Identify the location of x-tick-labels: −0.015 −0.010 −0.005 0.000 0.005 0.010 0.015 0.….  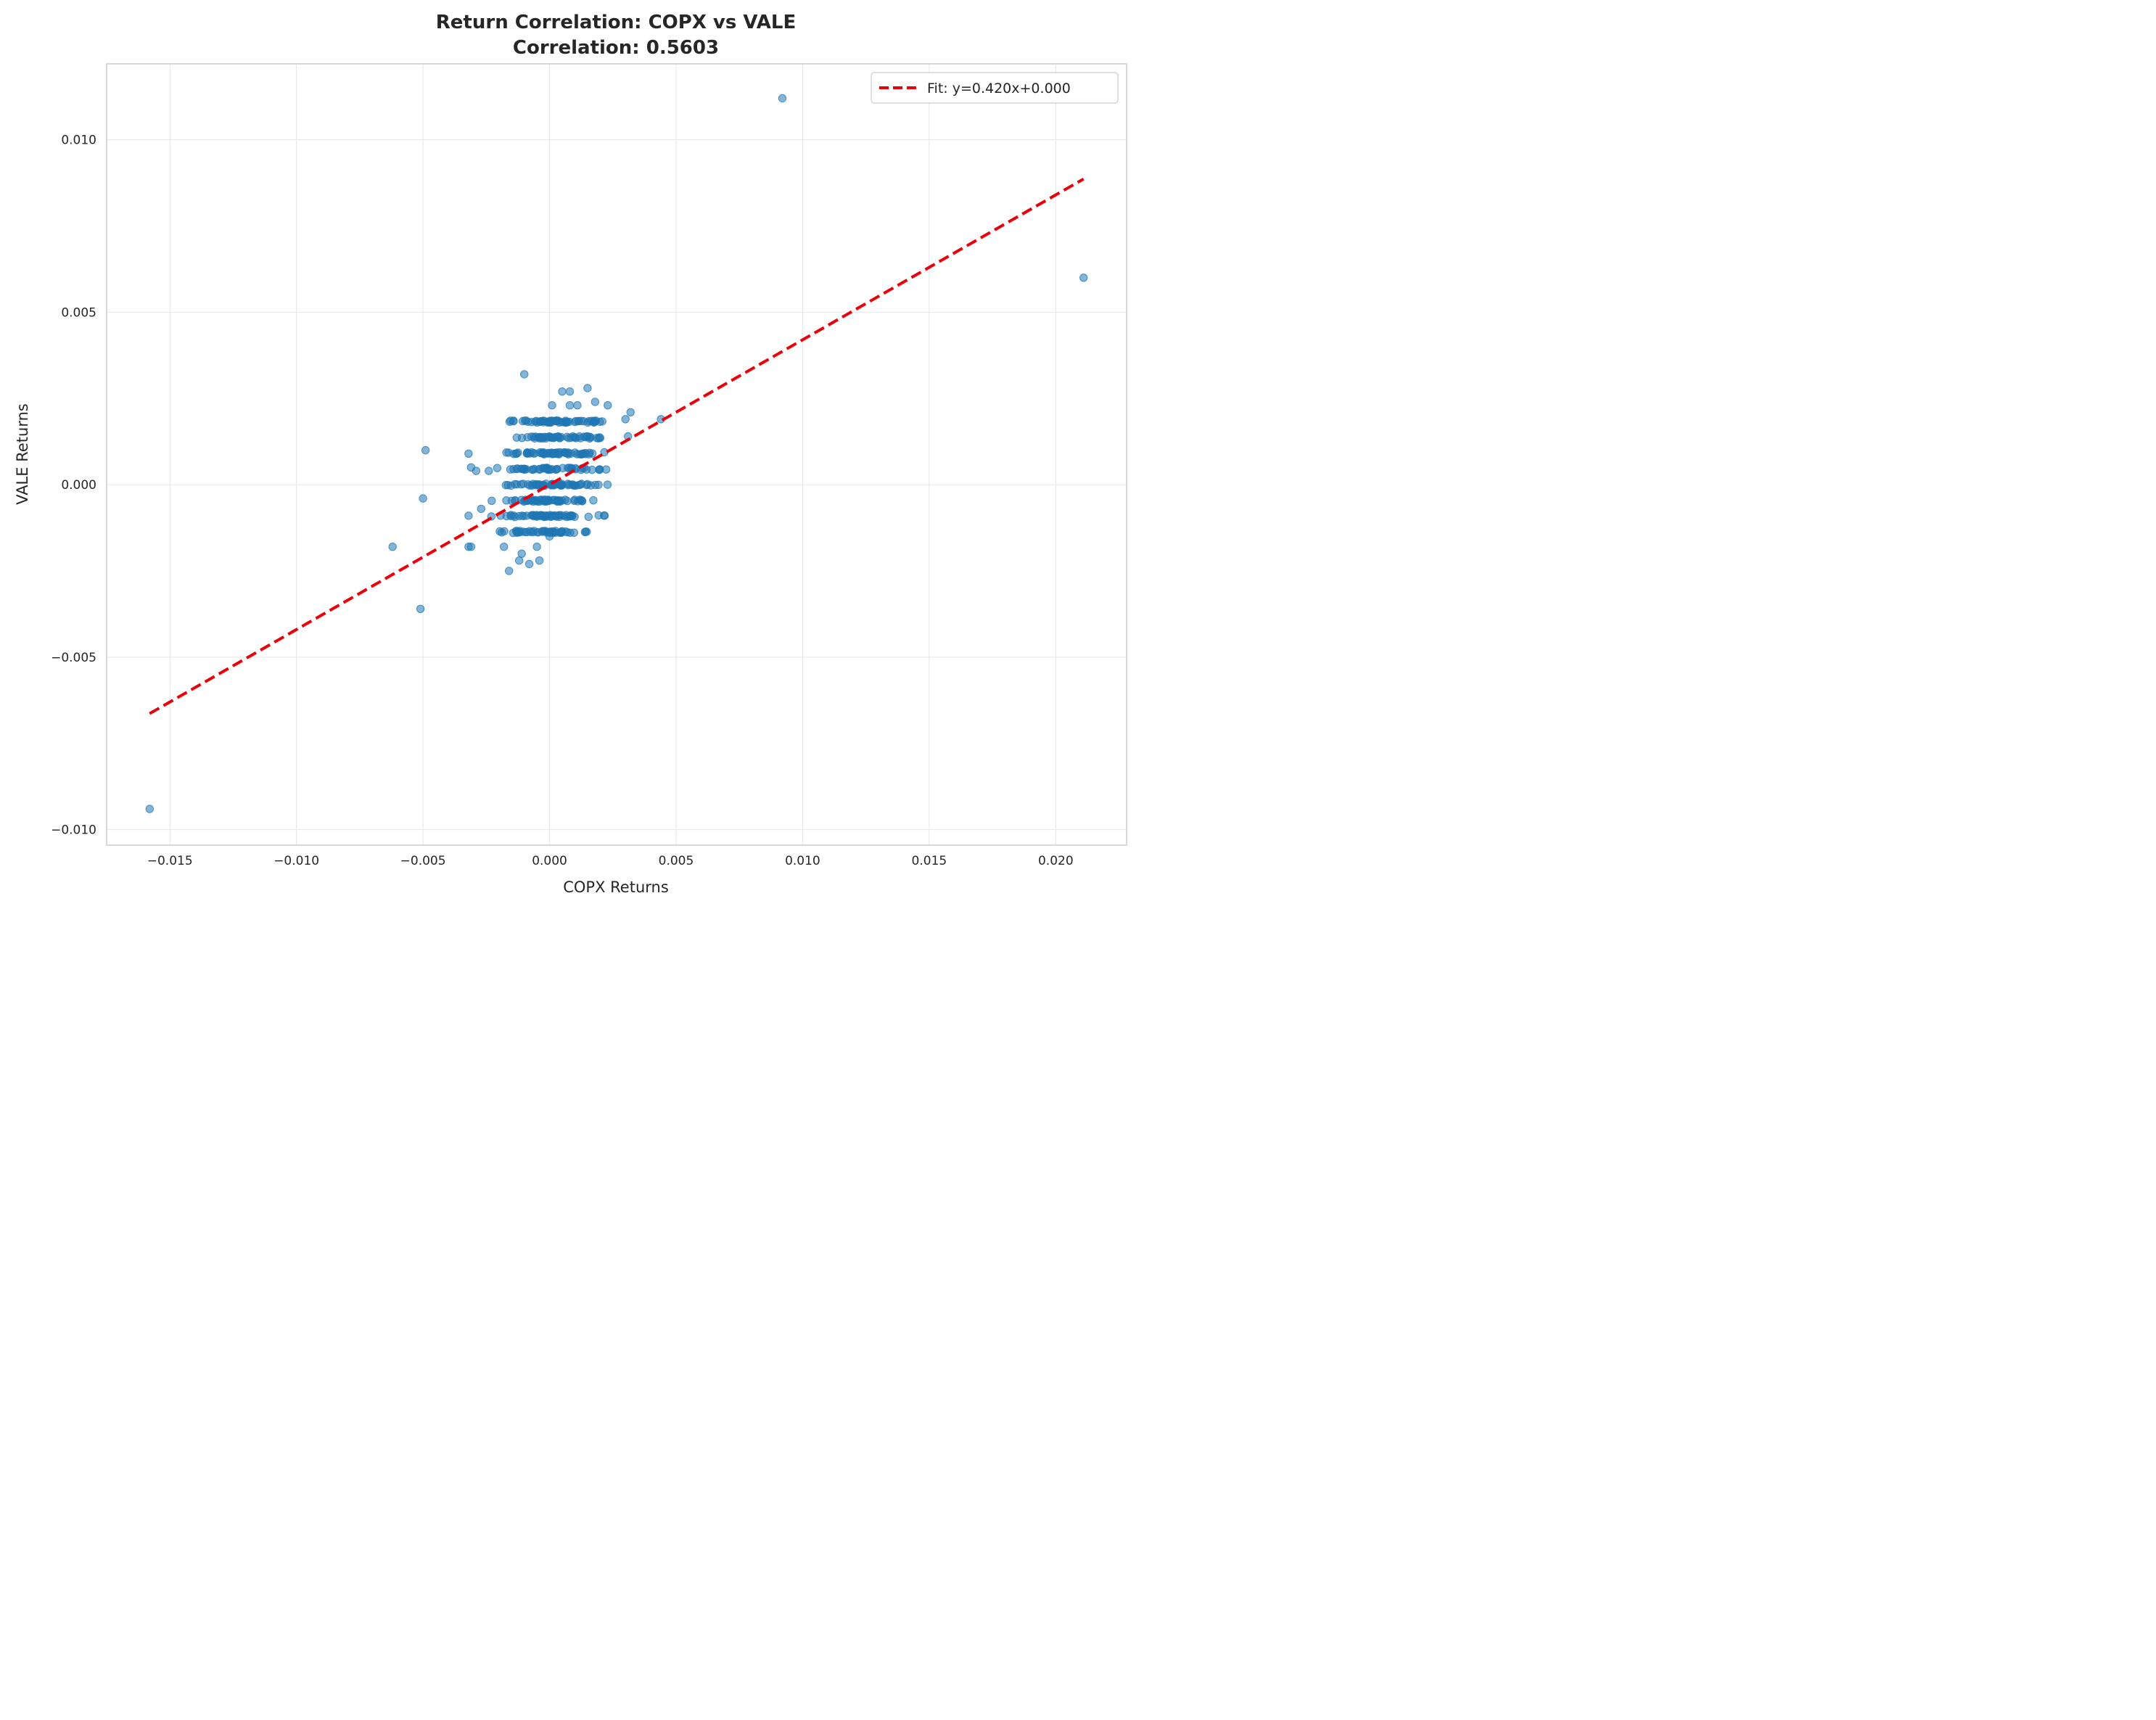
(610, 861).